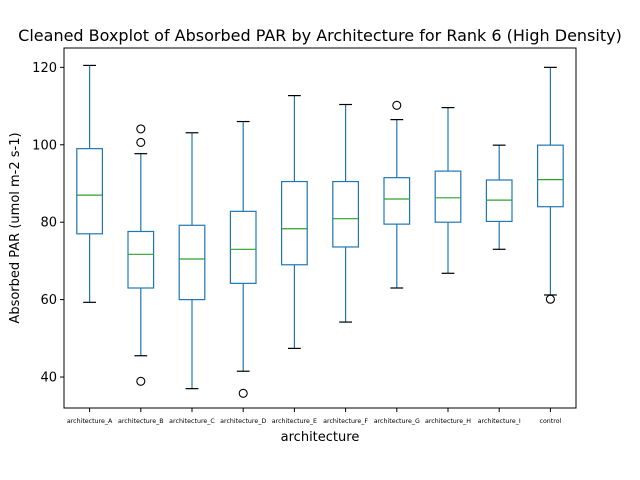 Image resolution: width=640 pixels, height=480 pixels. I want to click on box-architecture_B, so click(141, 255).